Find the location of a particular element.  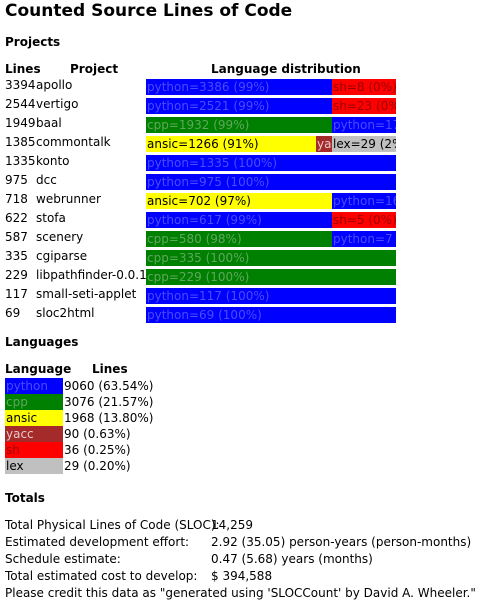

bar-segment-cpp: cpp=1932 (99%) is located at coordinates (239, 125).